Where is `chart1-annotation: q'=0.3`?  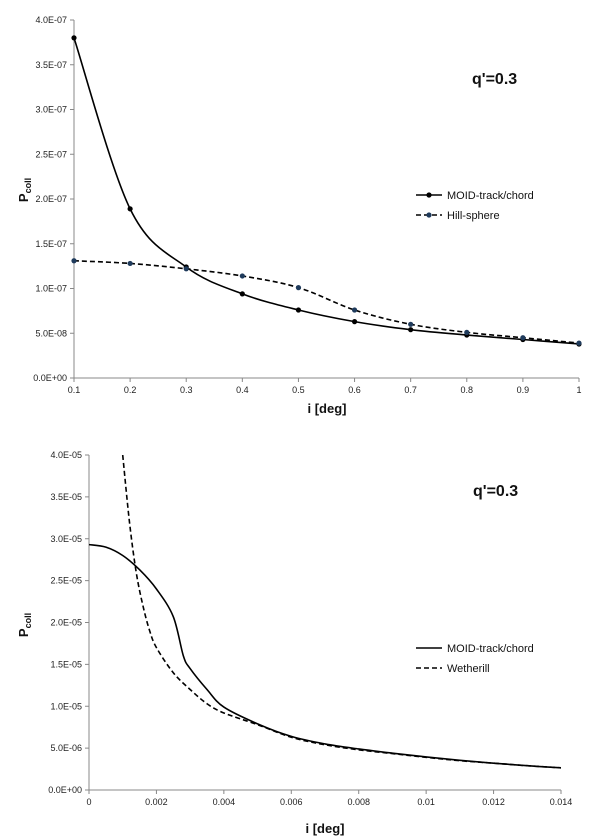 chart1-annotation: q'=0.3 is located at coordinates (494, 79).